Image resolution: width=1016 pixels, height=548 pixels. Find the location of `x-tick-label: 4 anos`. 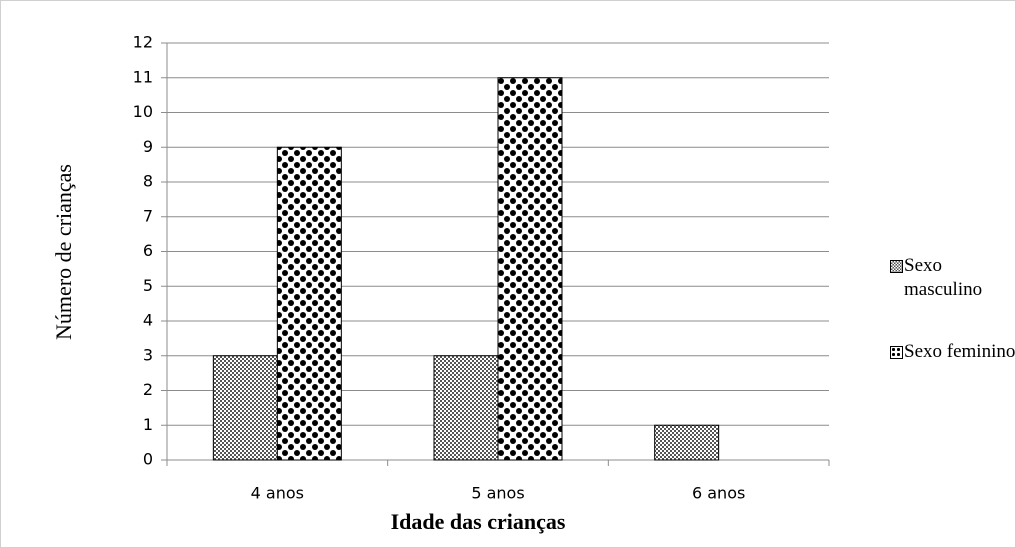

x-tick-label: 4 anos is located at coordinates (277, 493).